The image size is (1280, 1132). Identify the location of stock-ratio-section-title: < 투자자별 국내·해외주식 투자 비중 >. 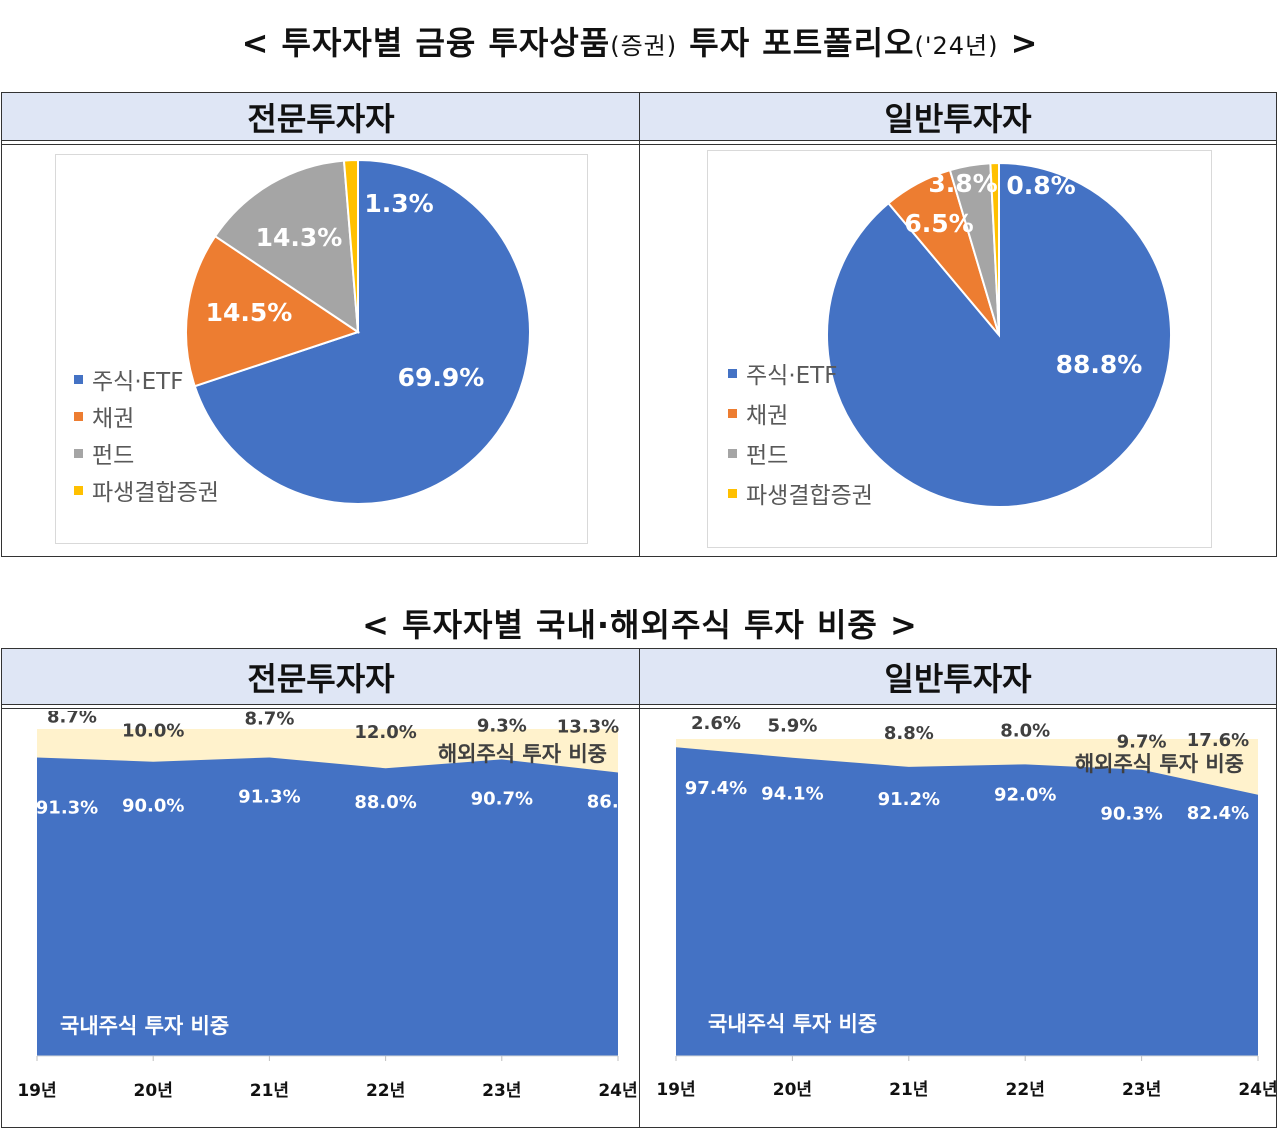
(640, 625).